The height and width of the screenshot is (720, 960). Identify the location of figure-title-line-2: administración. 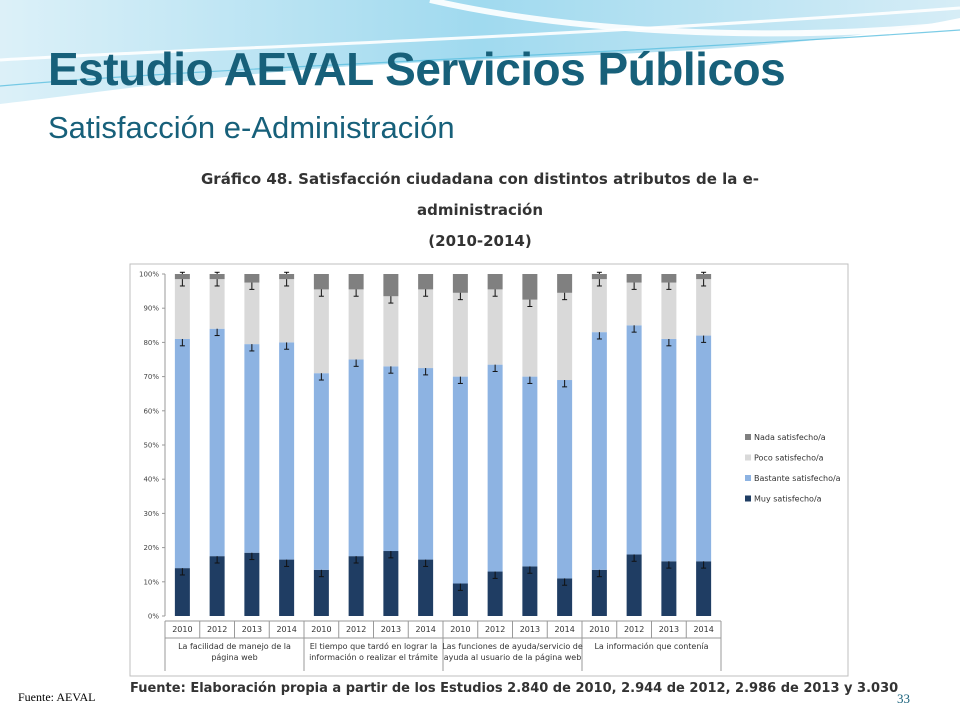
(480, 210).